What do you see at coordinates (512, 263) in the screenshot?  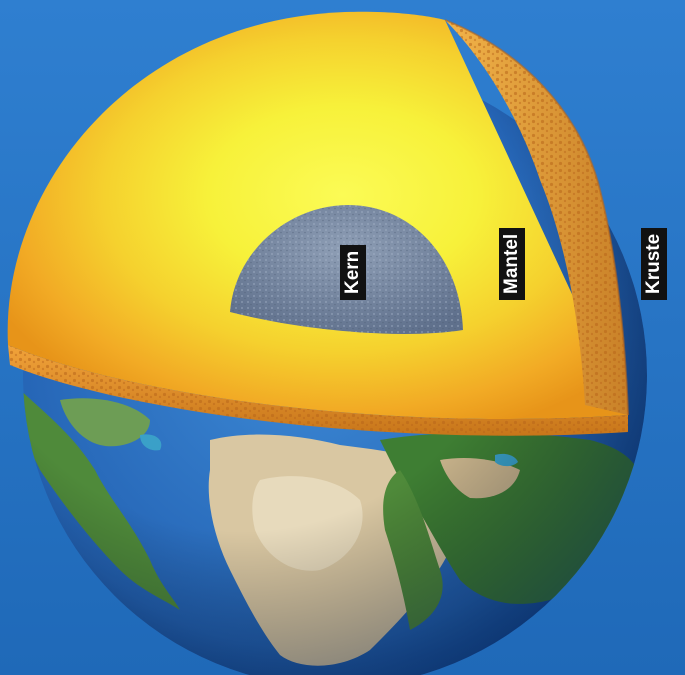 I see `label-mantle: Mantel` at bounding box center [512, 263].